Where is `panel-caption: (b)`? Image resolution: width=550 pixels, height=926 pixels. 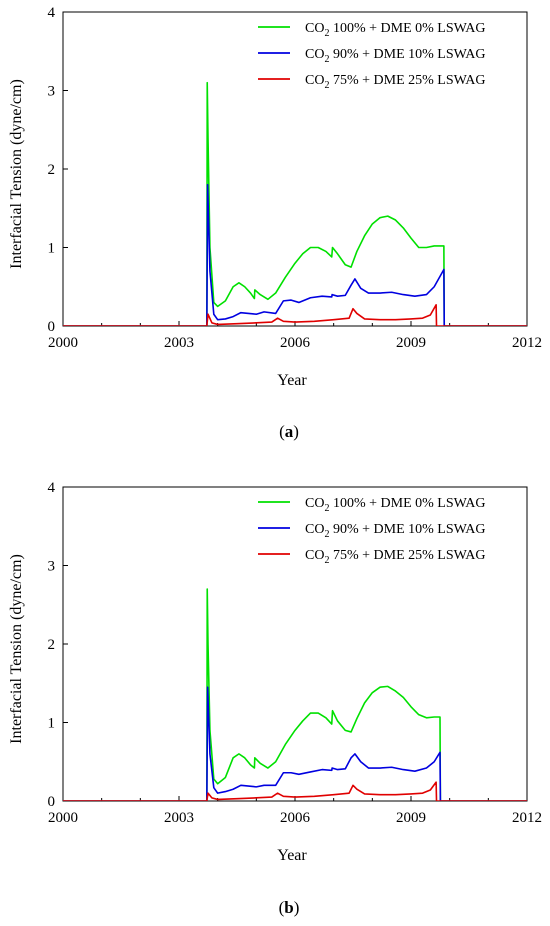
panel-caption: (b) is located at coordinates (289, 907).